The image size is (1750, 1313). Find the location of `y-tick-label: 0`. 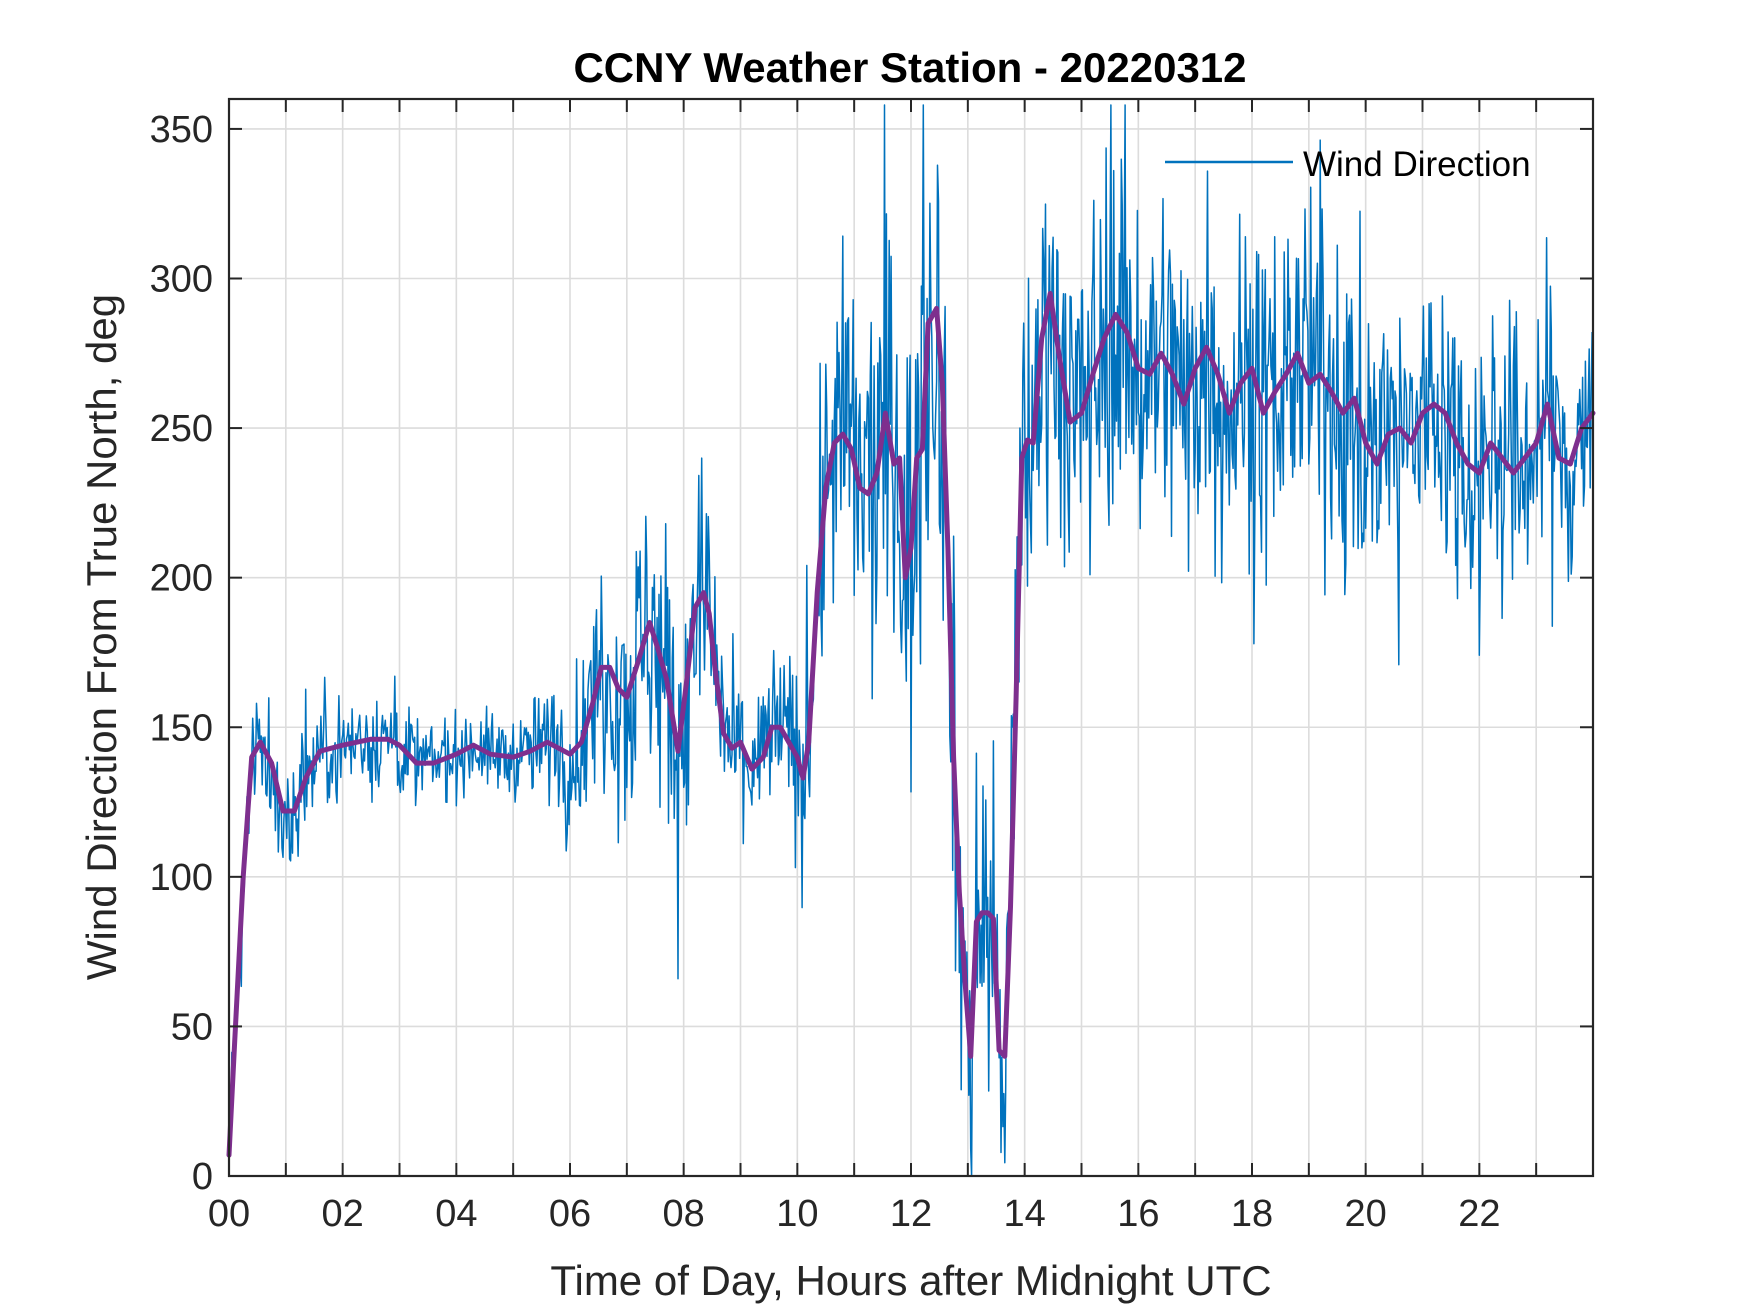

y-tick-label: 0 is located at coordinates (202, 1177).